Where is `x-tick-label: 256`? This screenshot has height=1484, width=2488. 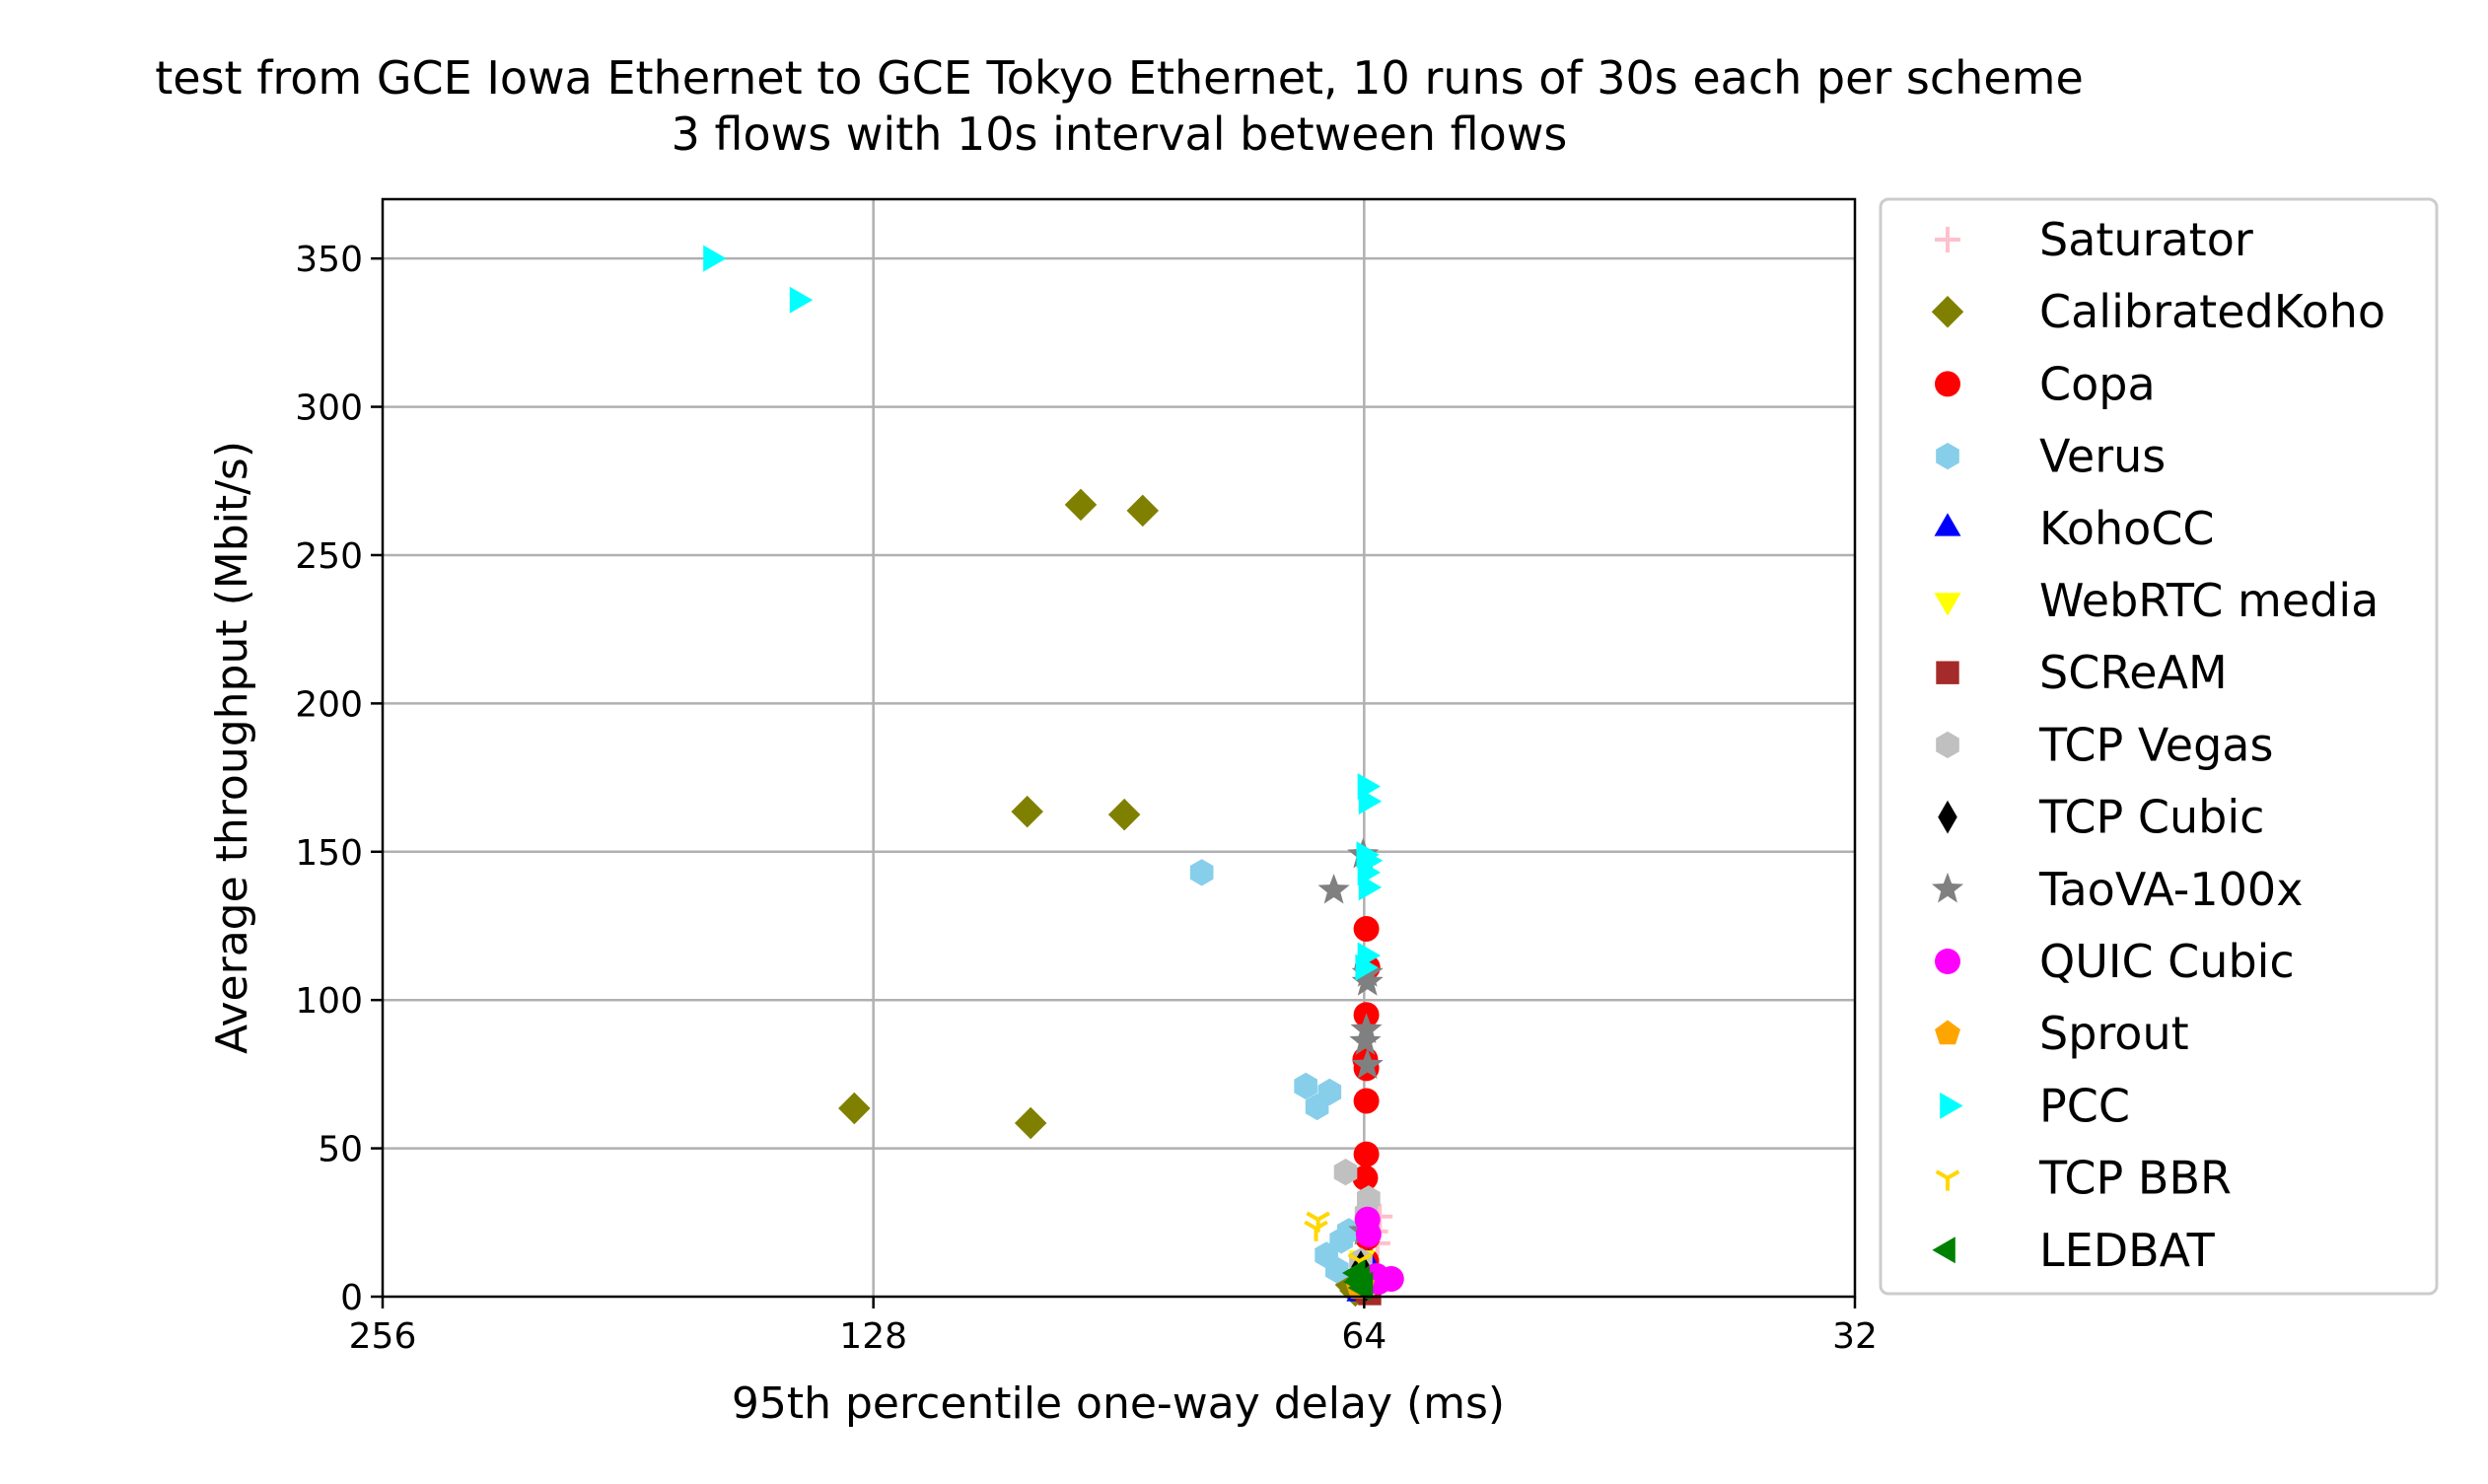 x-tick-label: 256 is located at coordinates (383, 1336).